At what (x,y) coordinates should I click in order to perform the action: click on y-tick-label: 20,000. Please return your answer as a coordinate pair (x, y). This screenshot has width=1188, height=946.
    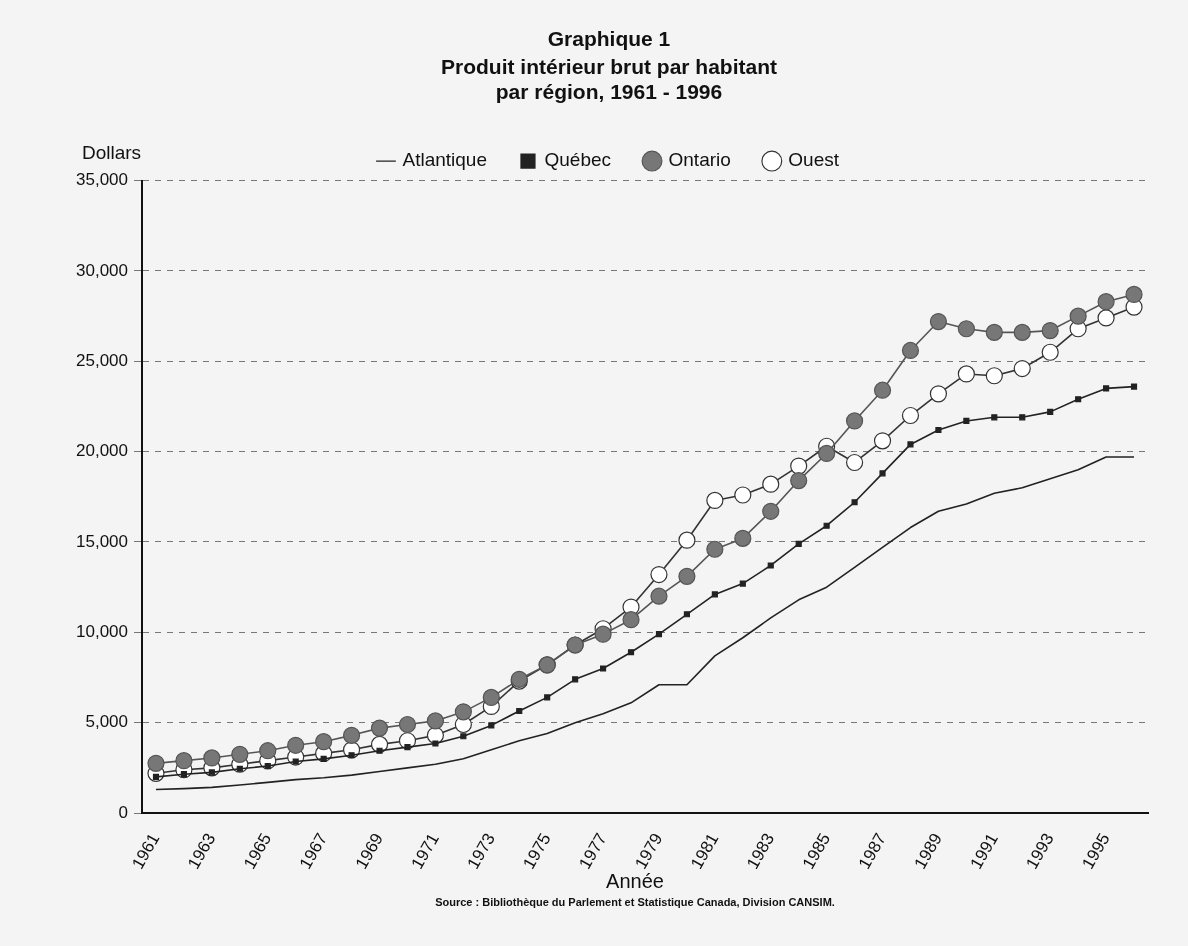
    Looking at the image, I should click on (102, 451).